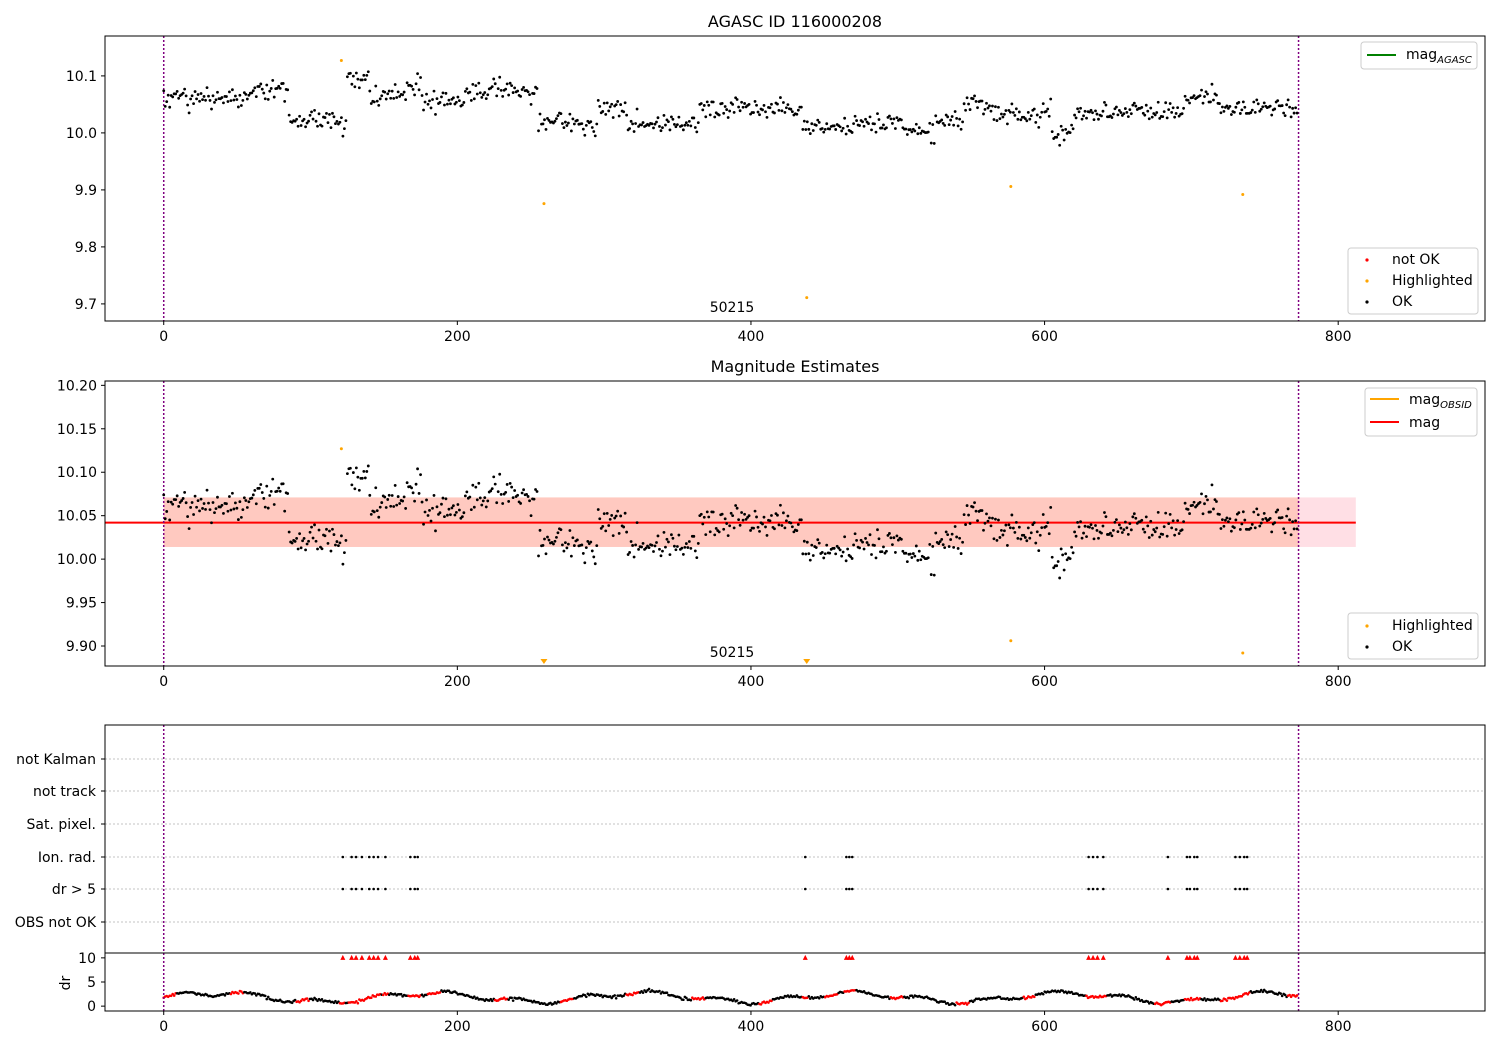  I want to click on flag-category-label: Ion. rad., so click(67, 858).